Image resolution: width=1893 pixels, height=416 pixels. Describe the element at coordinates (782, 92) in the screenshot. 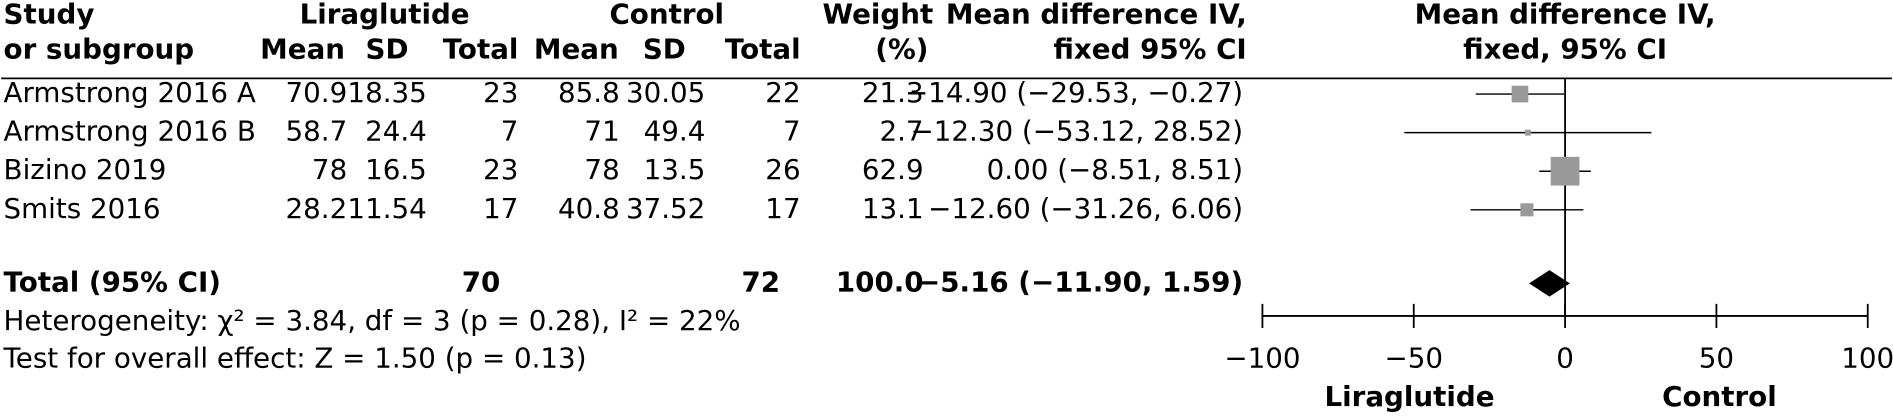

I see `table-cell: 22` at that location.